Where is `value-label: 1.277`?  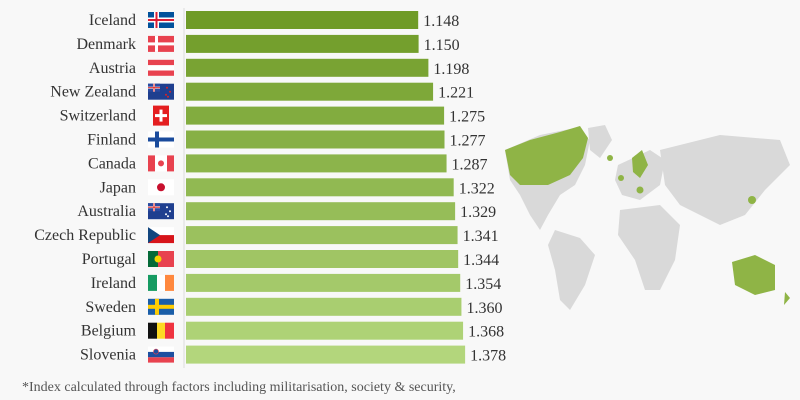
value-label: 1.277 is located at coordinates (468, 141).